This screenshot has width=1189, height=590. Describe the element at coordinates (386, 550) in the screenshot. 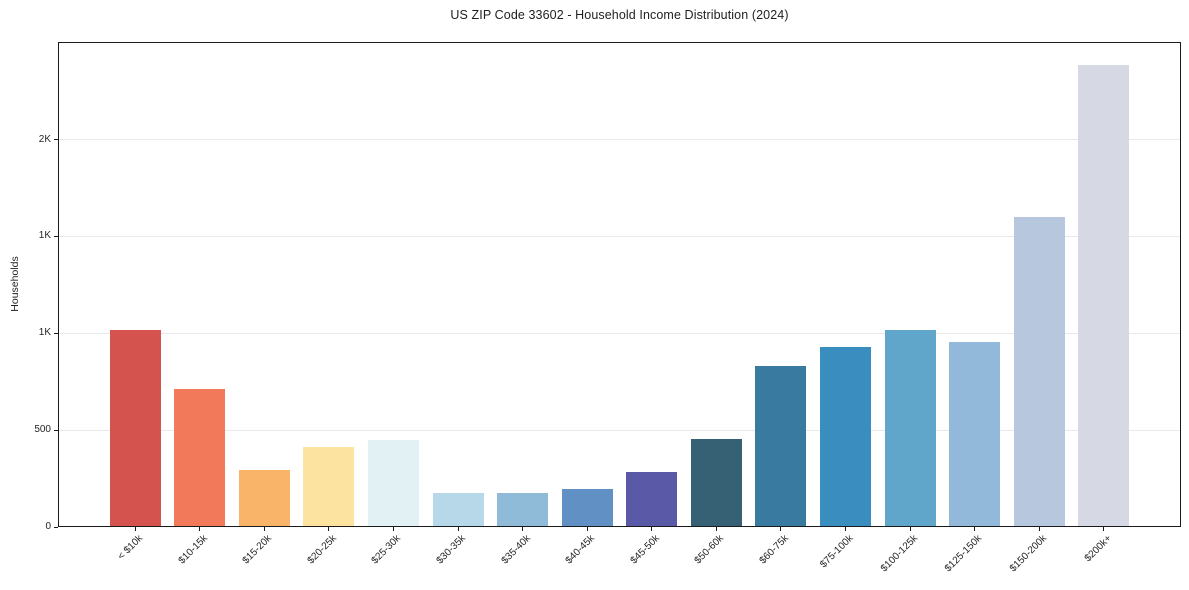

I see `x-tick-label-25-30k: $25-30k` at that location.